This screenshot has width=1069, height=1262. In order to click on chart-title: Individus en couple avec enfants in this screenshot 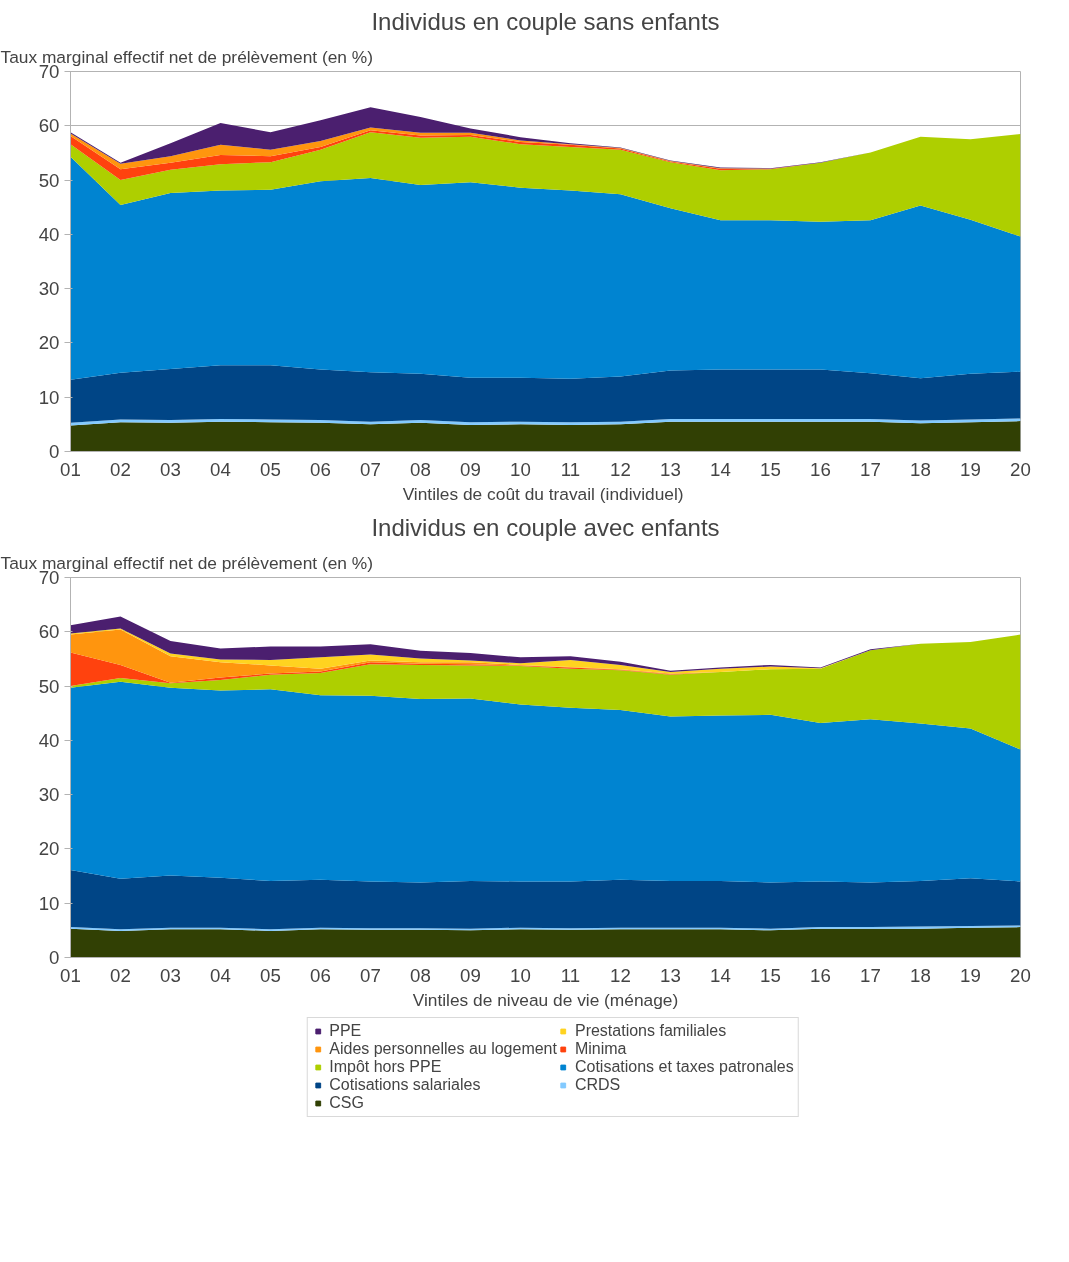, I will do `click(545, 527)`.